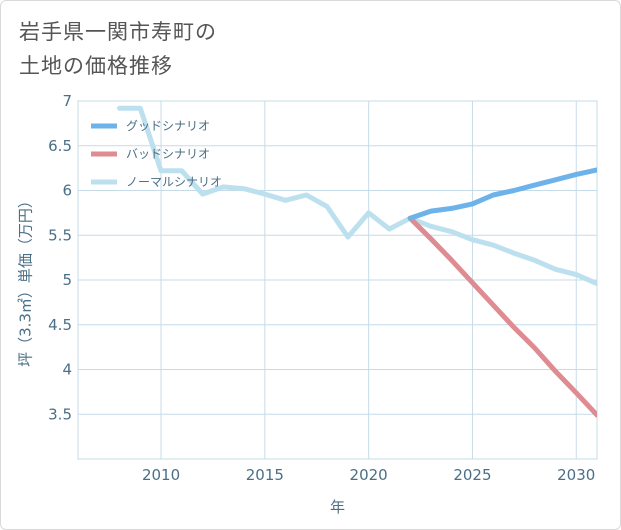 The height and width of the screenshot is (530, 621). I want to click on y-tick-label-4.5: 4.5, so click(60, 325).